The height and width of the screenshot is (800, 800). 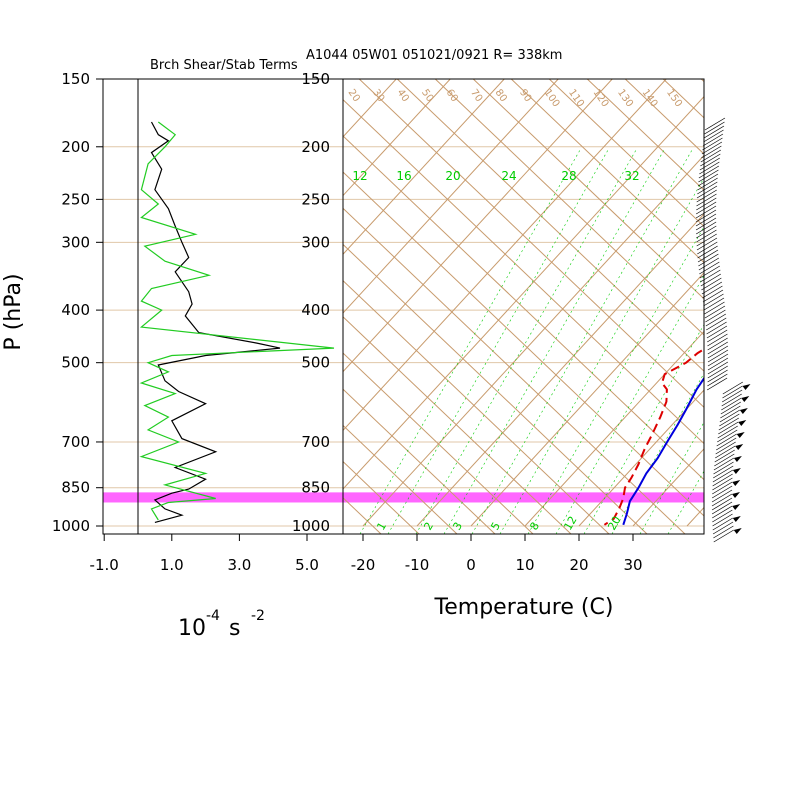 I want to click on skewt-ytick-label: 150, so click(x=315, y=79).